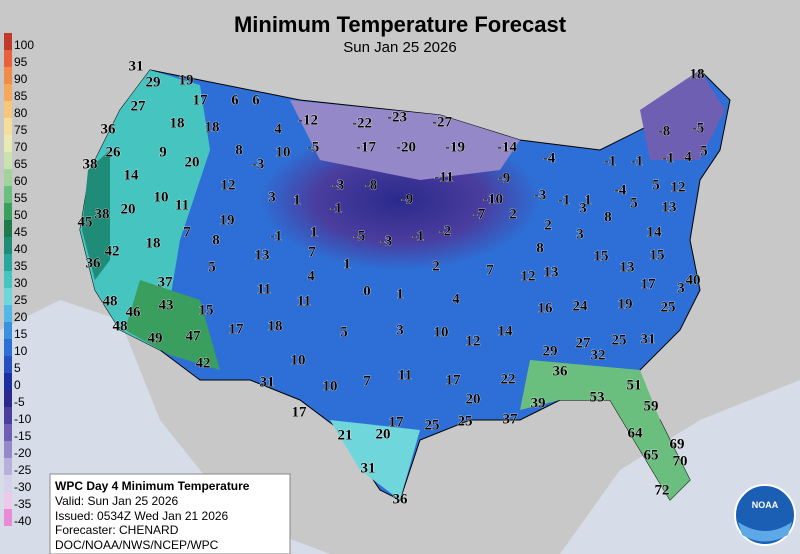 This screenshot has height=554, width=800. Describe the element at coordinates (406, 147) in the screenshot. I see `station-temp: -20` at that location.